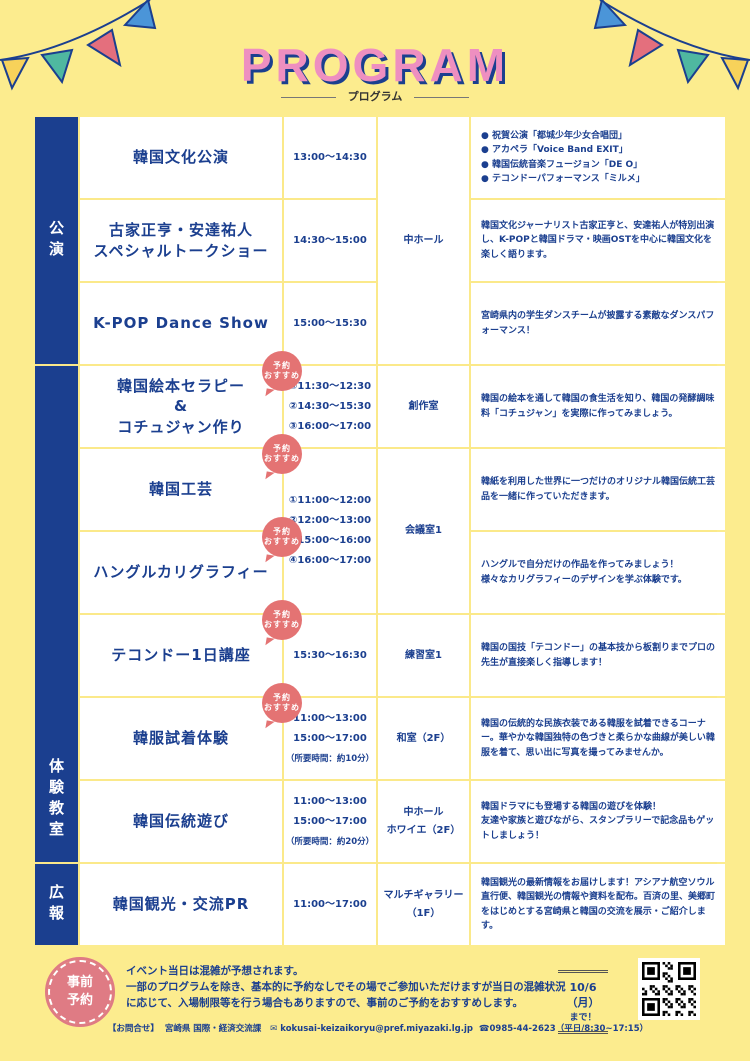  Describe the element at coordinates (423, 904) in the screenshot. I see `venue-cell: マルチギャラリー （1F）` at that location.